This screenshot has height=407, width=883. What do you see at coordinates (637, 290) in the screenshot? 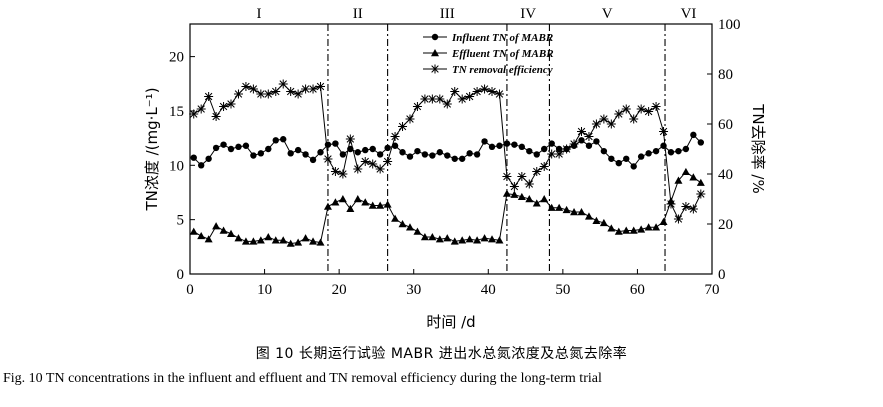
I see `x-tick-label-6: 60` at bounding box center [637, 290].